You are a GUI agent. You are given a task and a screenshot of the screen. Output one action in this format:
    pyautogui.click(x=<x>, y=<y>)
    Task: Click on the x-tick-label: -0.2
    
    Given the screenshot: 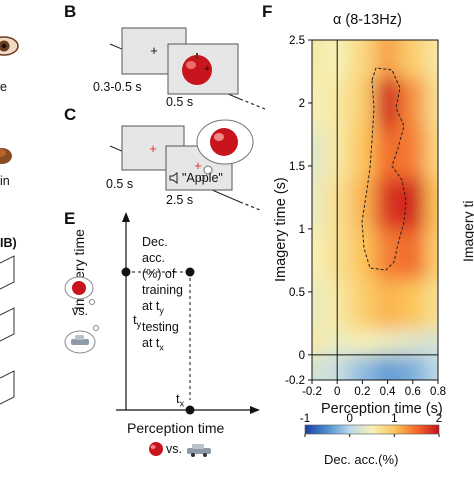 What is the action you would take?
    pyautogui.click(x=312, y=392)
    